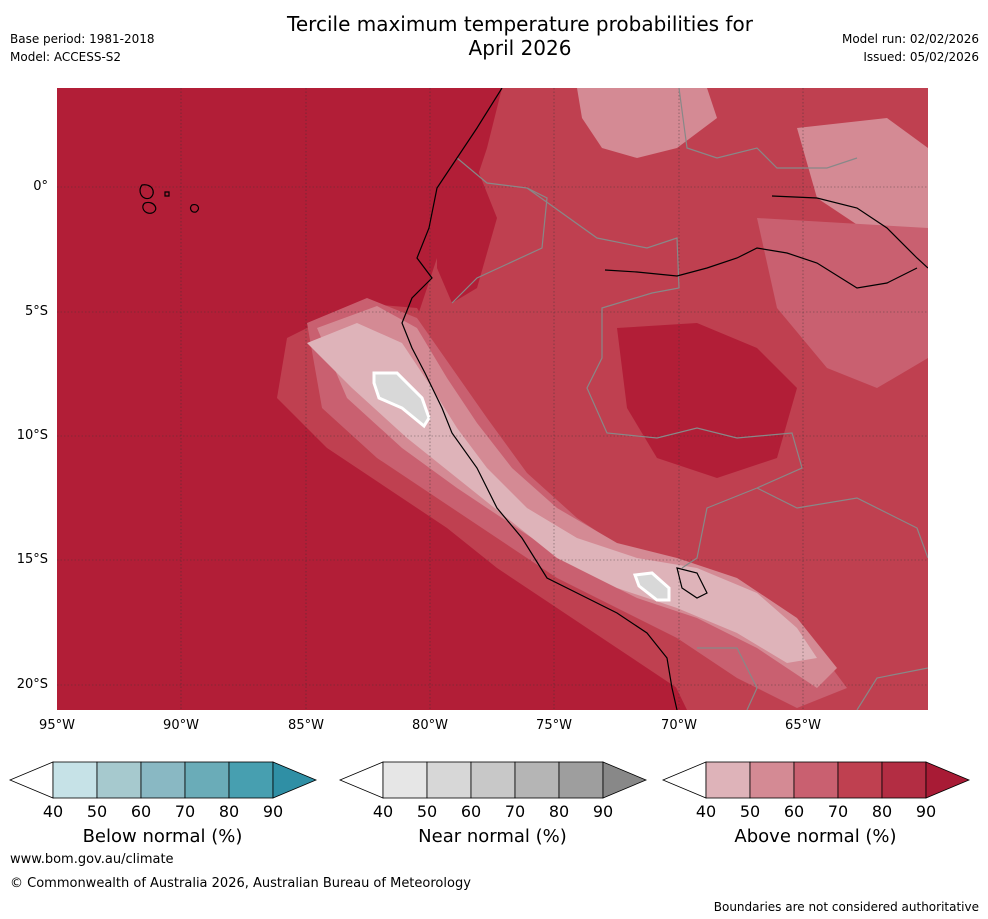 This screenshot has width=988, height=919. Describe the element at coordinates (163, 780) in the screenshot. I see `below-normal-colorbar` at that location.